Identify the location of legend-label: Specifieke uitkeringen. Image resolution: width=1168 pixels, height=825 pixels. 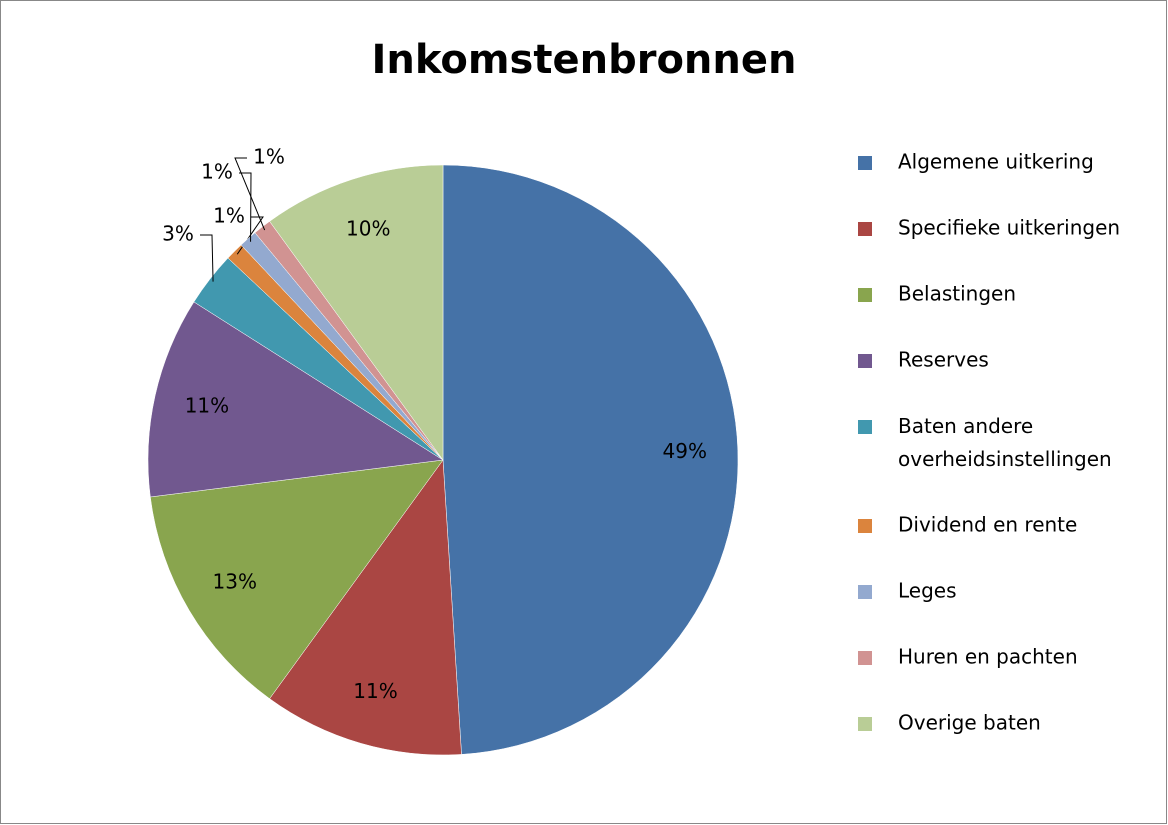
(1009, 228).